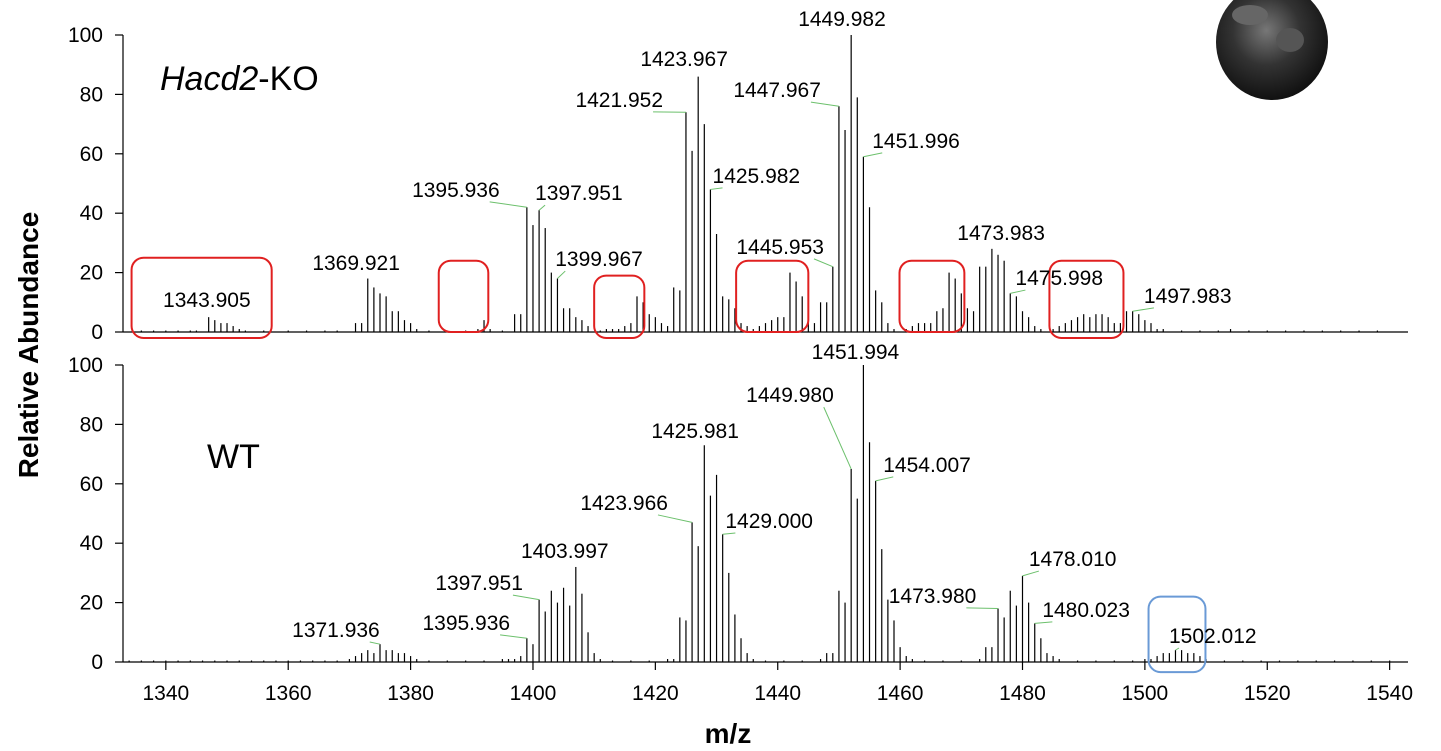 The image size is (1441, 751). What do you see at coordinates (599, 259) in the screenshot?
I see `peak-label: 1399.967` at bounding box center [599, 259].